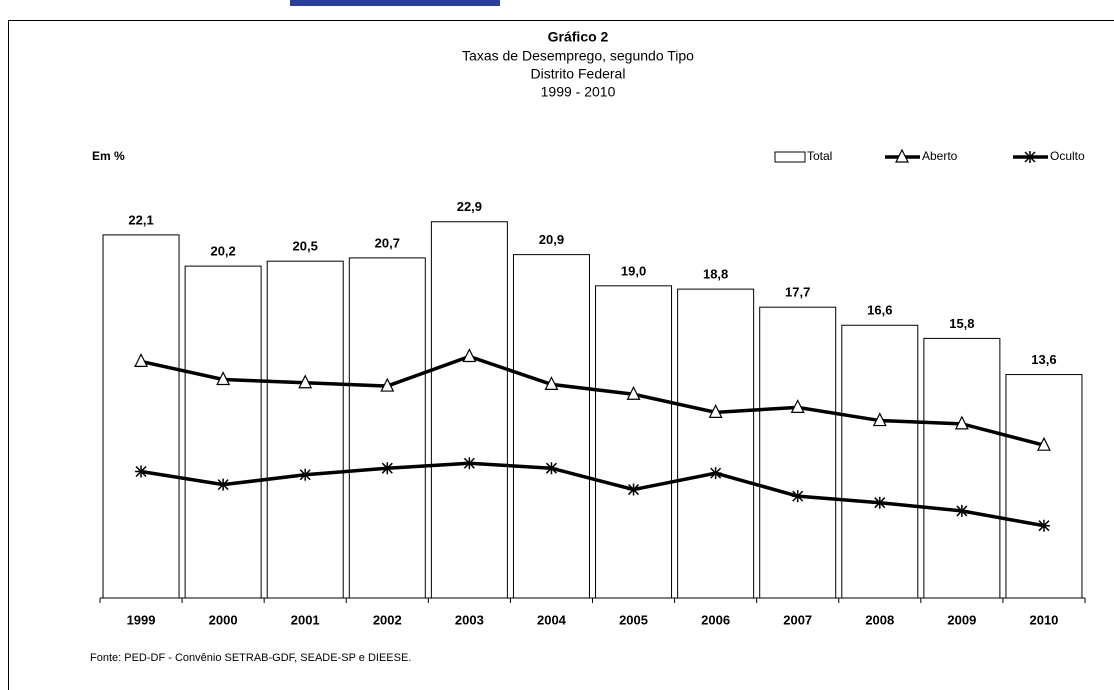  What do you see at coordinates (387, 619) in the screenshot?
I see `x-tick-label: 2002` at bounding box center [387, 619].